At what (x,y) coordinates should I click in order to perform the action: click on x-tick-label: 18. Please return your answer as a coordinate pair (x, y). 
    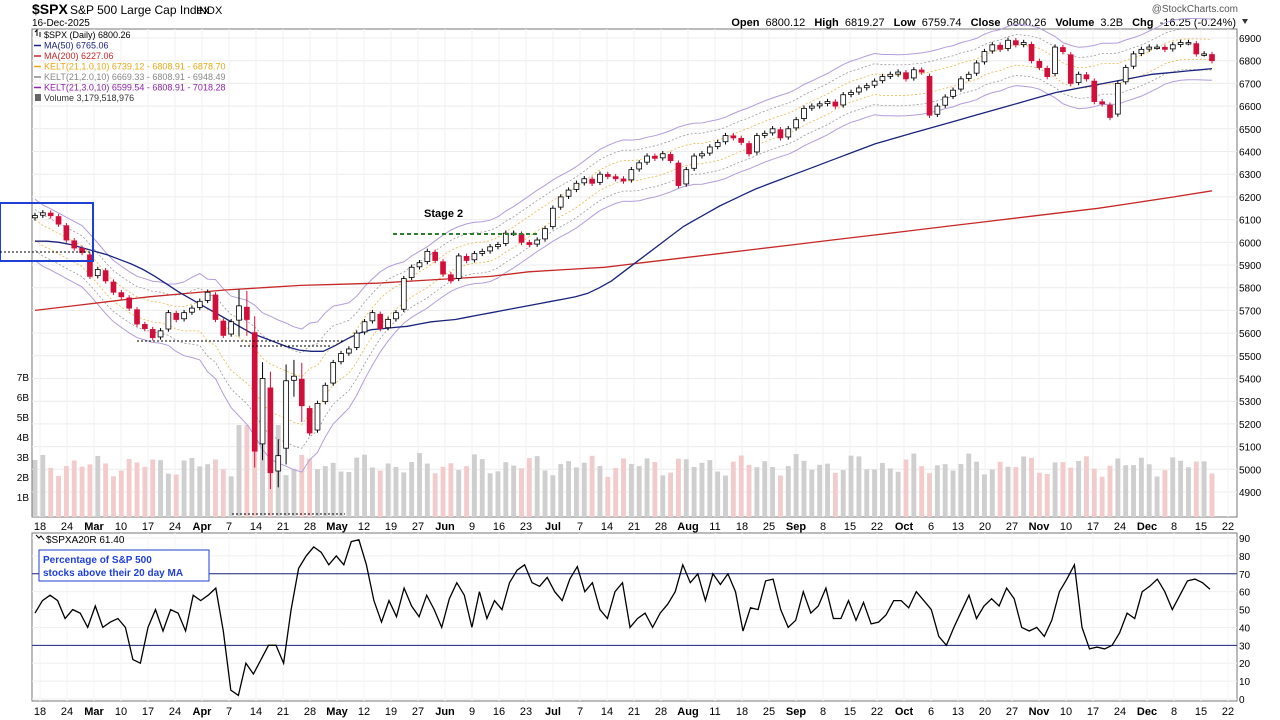
    Looking at the image, I should click on (742, 527).